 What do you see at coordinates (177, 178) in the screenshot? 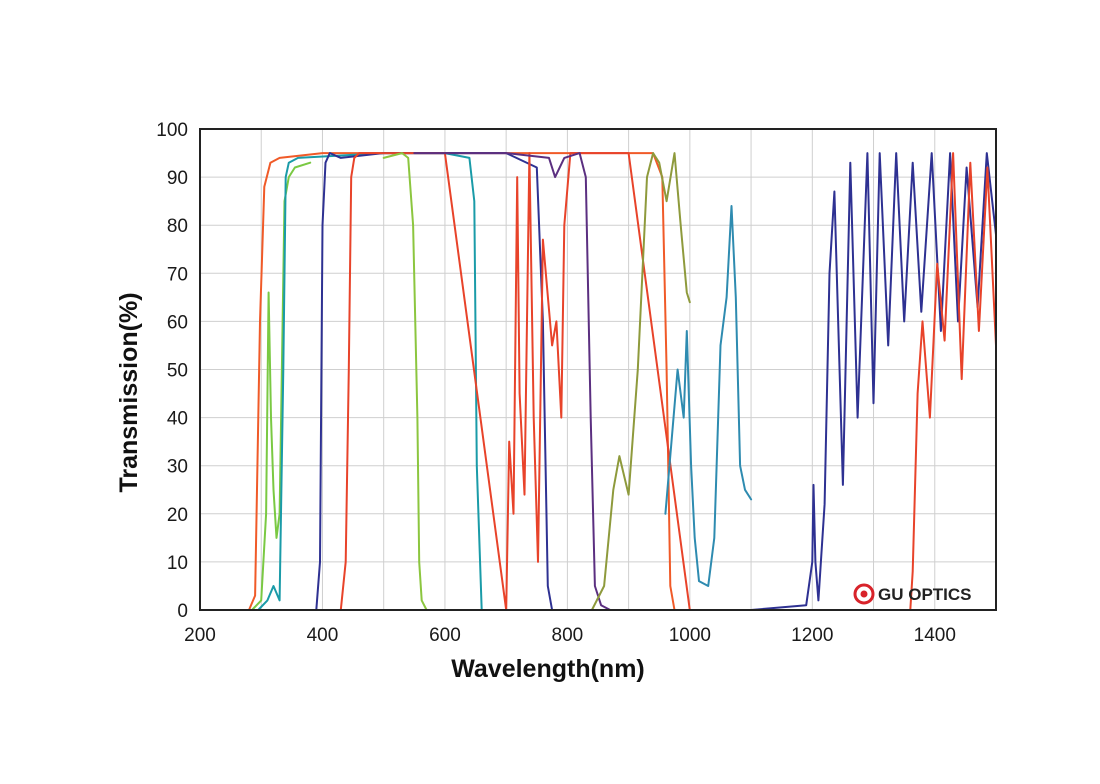
I see `y-tick-label: 90` at bounding box center [177, 178].